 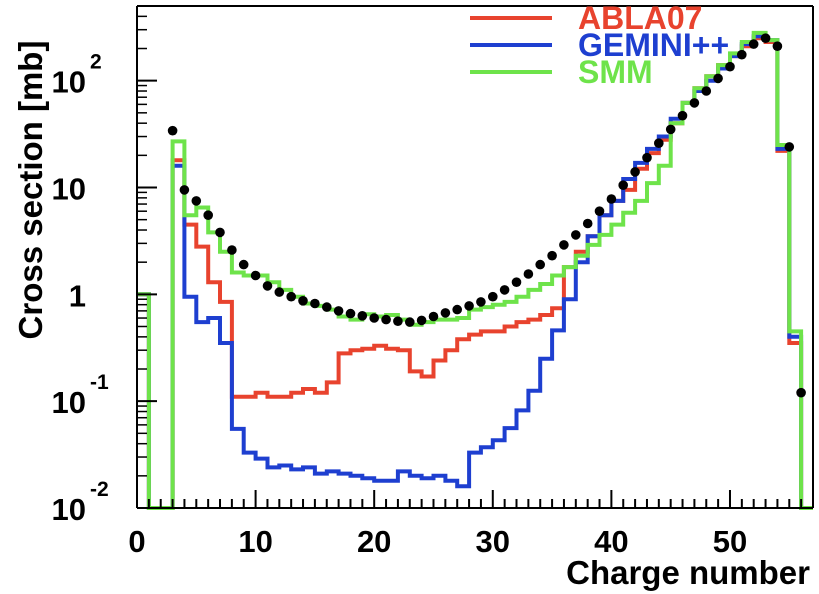 What do you see at coordinates (611, 541) in the screenshot?
I see `x-tick-label: 40` at bounding box center [611, 541].